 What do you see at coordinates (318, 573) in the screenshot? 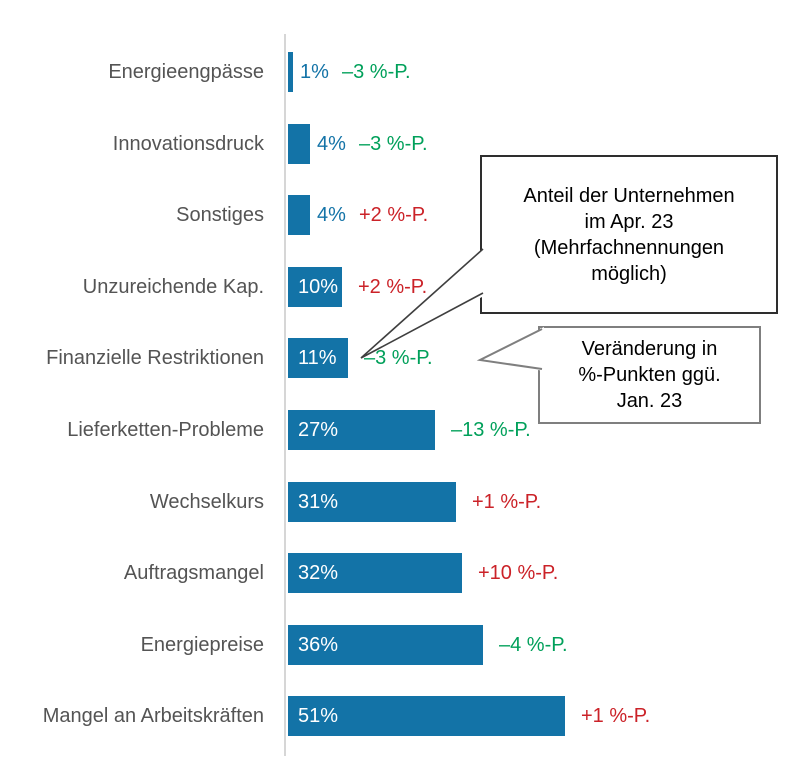
I see `value-label: 32%` at bounding box center [318, 573].